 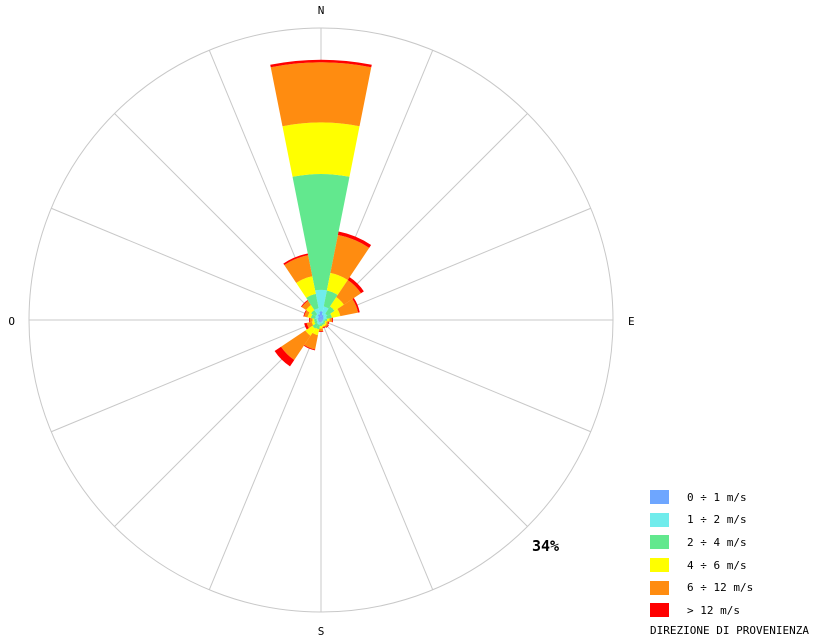 What do you see at coordinates (713, 610) in the screenshot?
I see `legend-label: > 12 m/s` at bounding box center [713, 610].